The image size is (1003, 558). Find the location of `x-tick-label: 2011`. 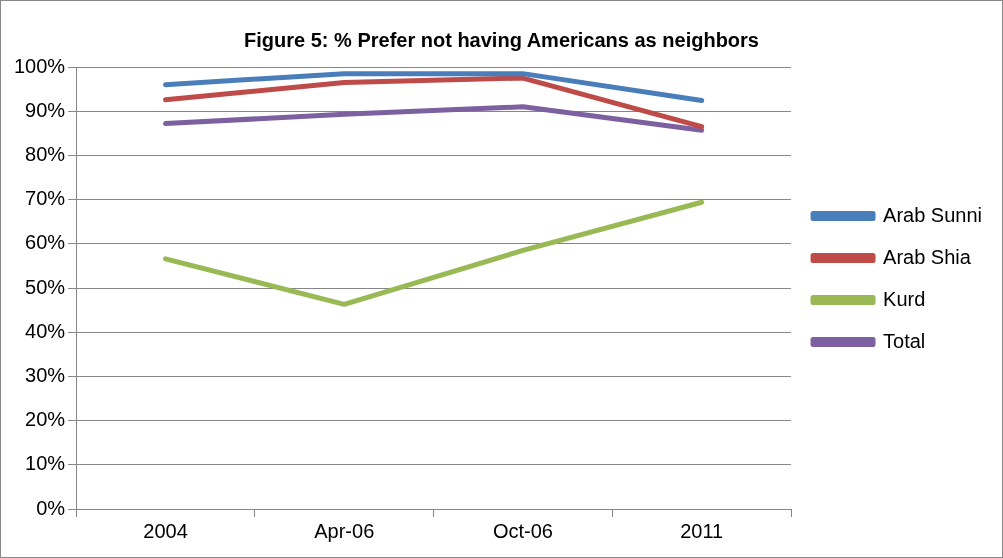

x-tick-label: 2011 is located at coordinates (702, 530).